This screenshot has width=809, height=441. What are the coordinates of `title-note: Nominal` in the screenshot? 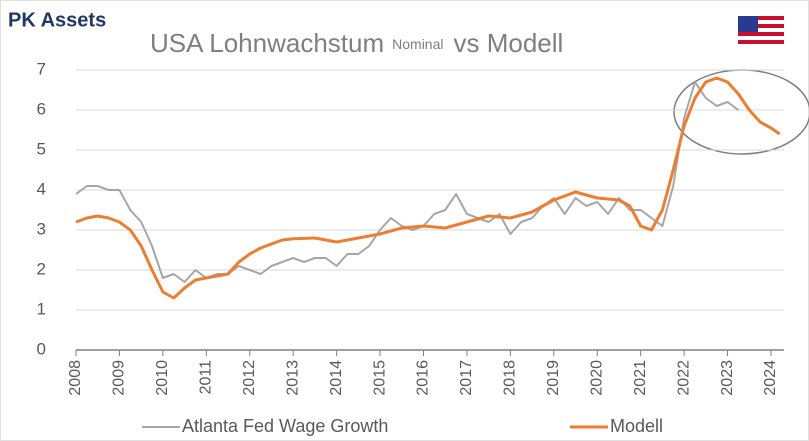 It's located at (417, 44).